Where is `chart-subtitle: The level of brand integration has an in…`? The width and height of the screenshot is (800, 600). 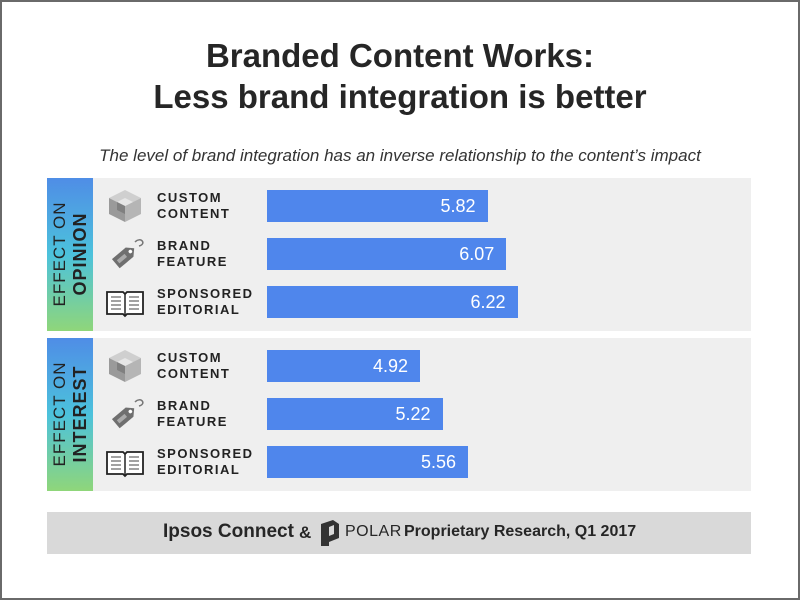
chart-subtitle: The level of brand integration has an in… is located at coordinates (400, 155).